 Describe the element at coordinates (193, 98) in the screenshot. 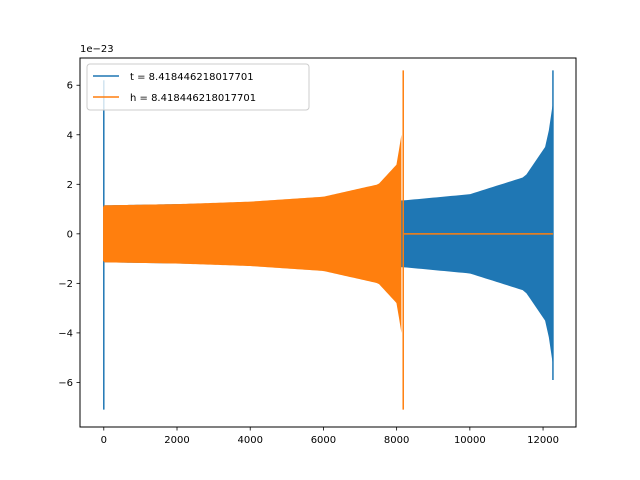

I see `legend-label-h: h = 8.418446218017701` at that location.